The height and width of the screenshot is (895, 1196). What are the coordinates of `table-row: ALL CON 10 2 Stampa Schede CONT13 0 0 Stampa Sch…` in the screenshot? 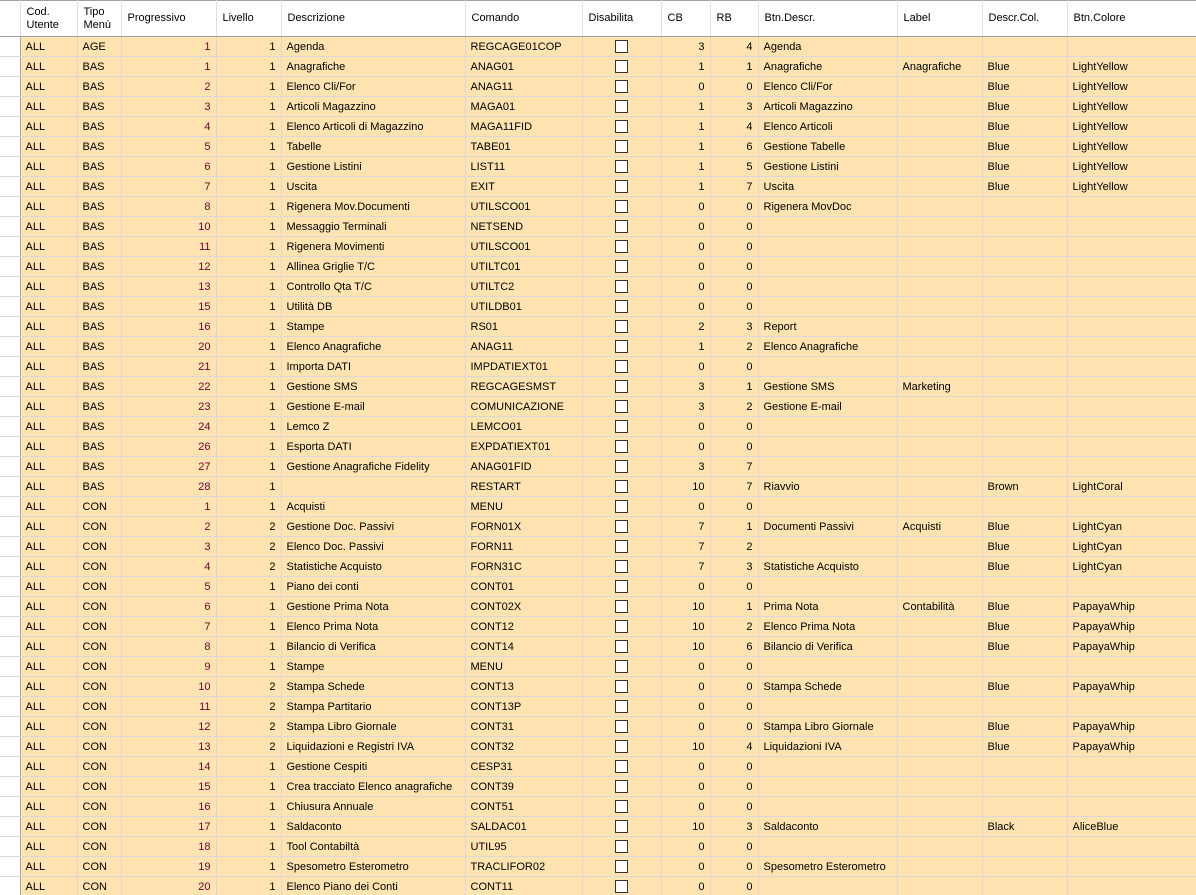 It's located at (598, 686).